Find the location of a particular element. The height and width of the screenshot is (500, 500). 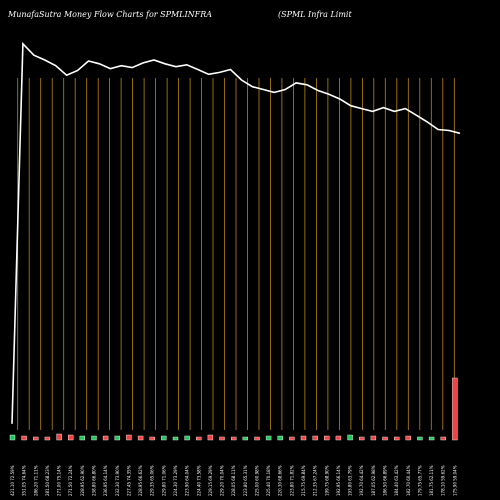

x-tick-label: 224.40 73.58% is located at coordinates (198, 480).